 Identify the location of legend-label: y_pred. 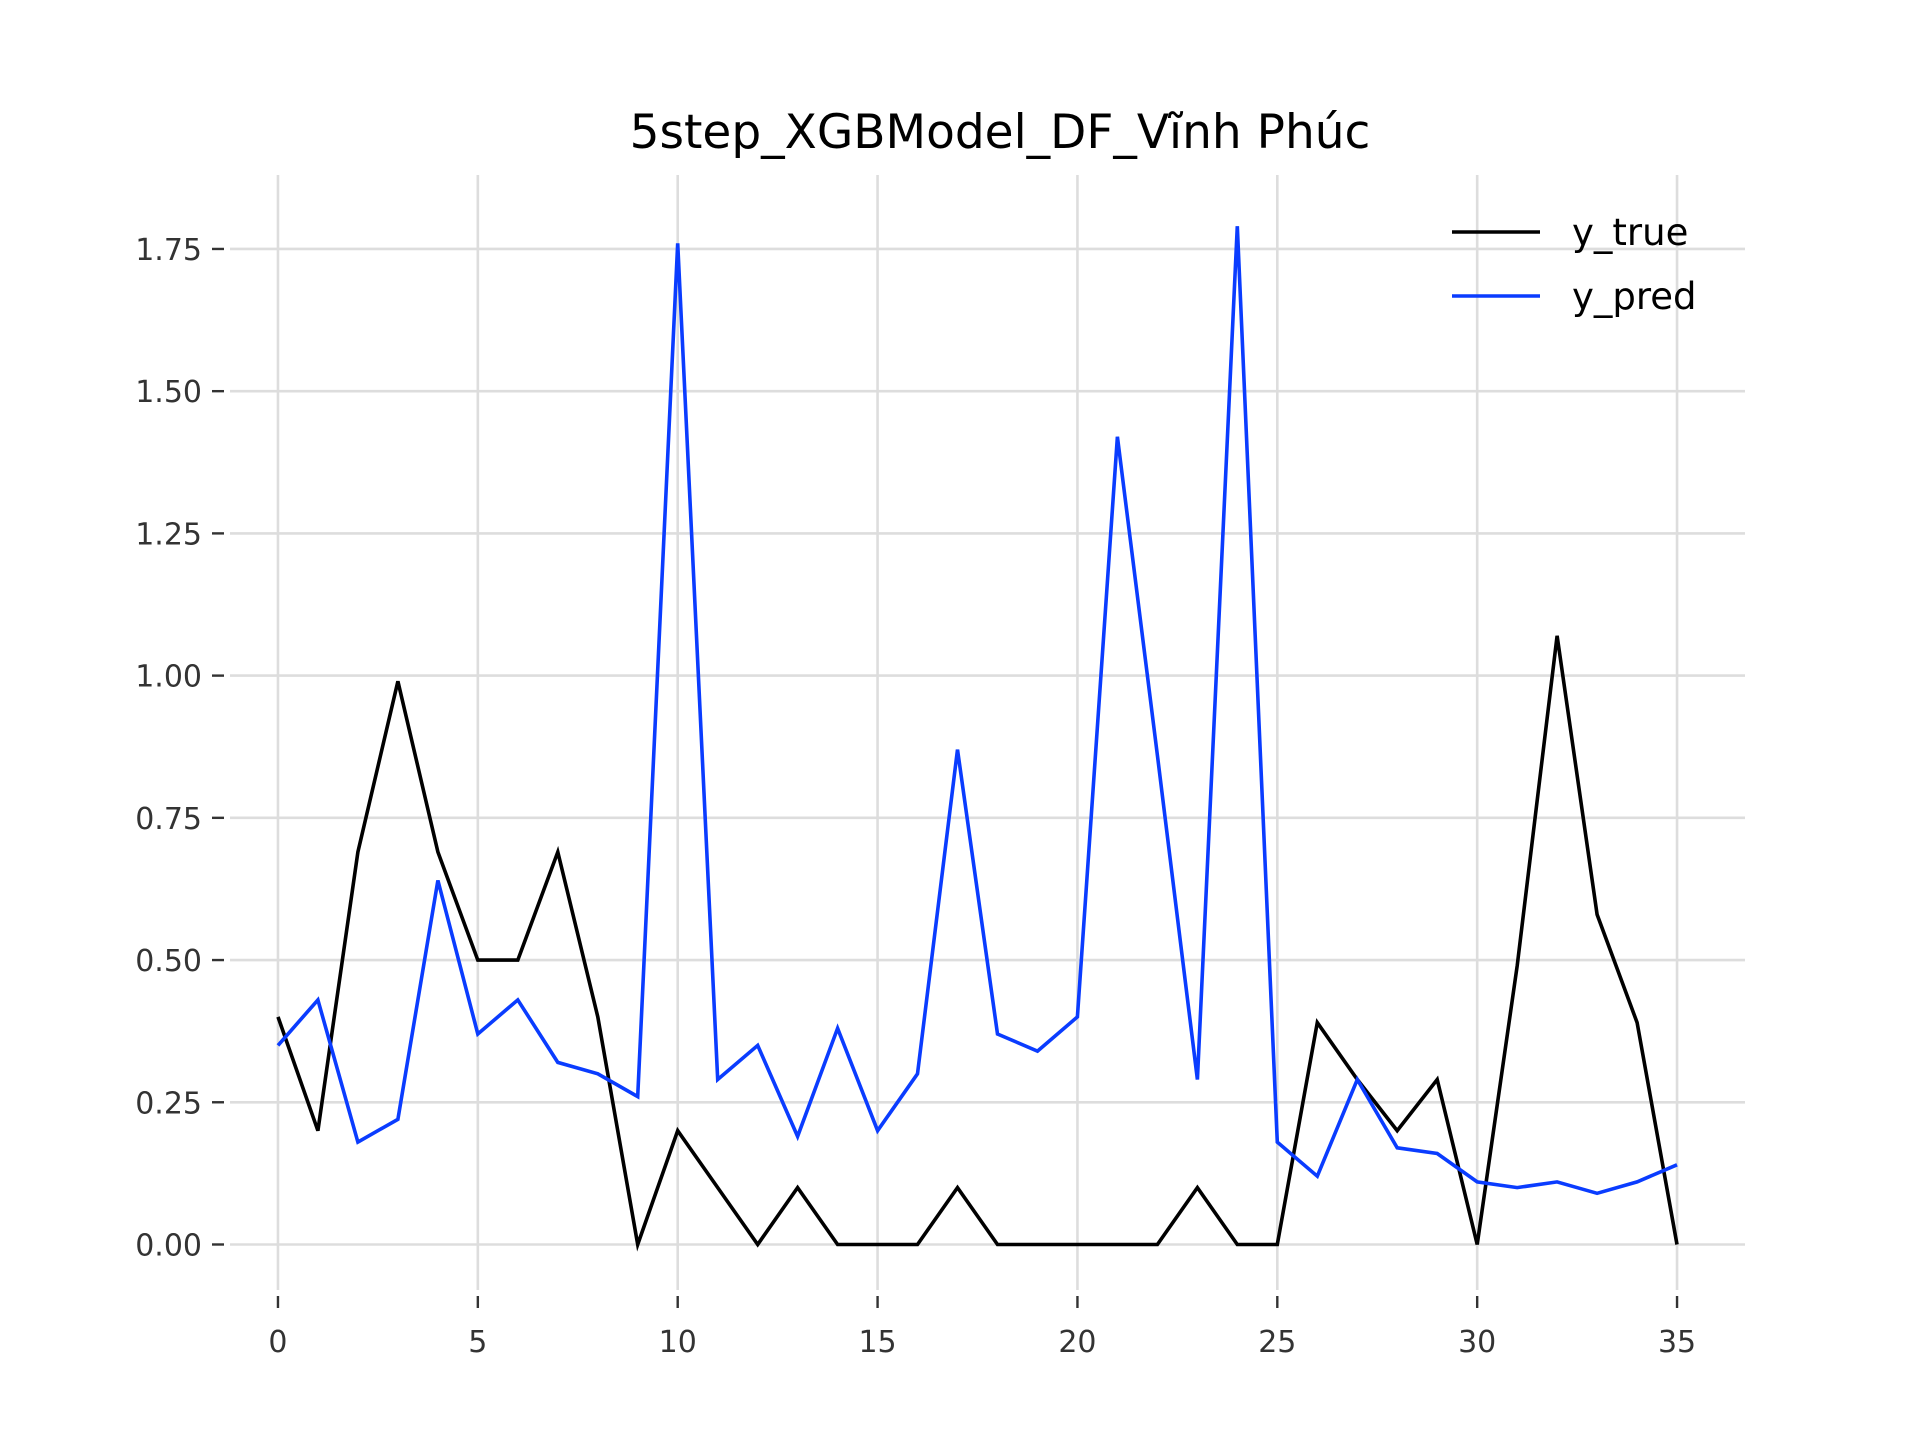
(1634, 296).